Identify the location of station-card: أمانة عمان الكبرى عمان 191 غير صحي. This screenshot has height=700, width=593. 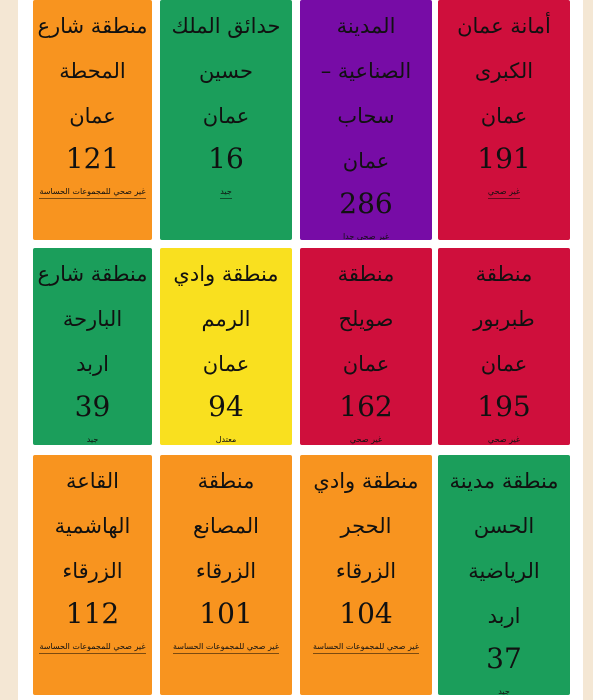
(504, 120).